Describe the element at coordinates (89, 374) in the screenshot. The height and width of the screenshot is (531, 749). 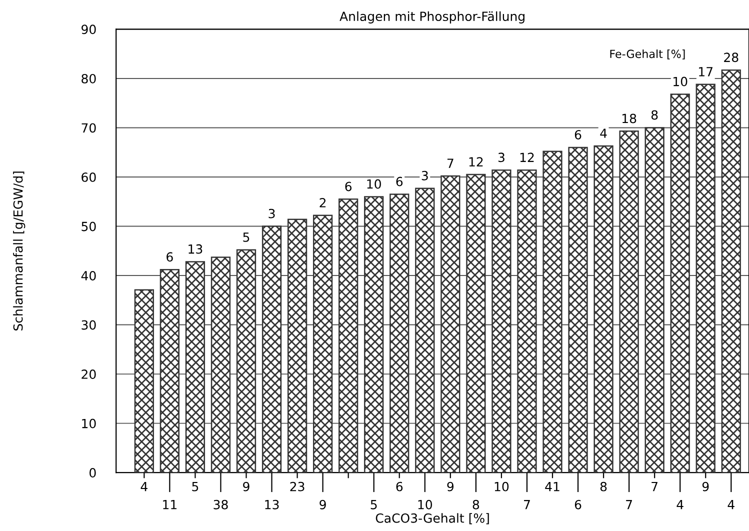
I see `y-tick-label: 20` at that location.